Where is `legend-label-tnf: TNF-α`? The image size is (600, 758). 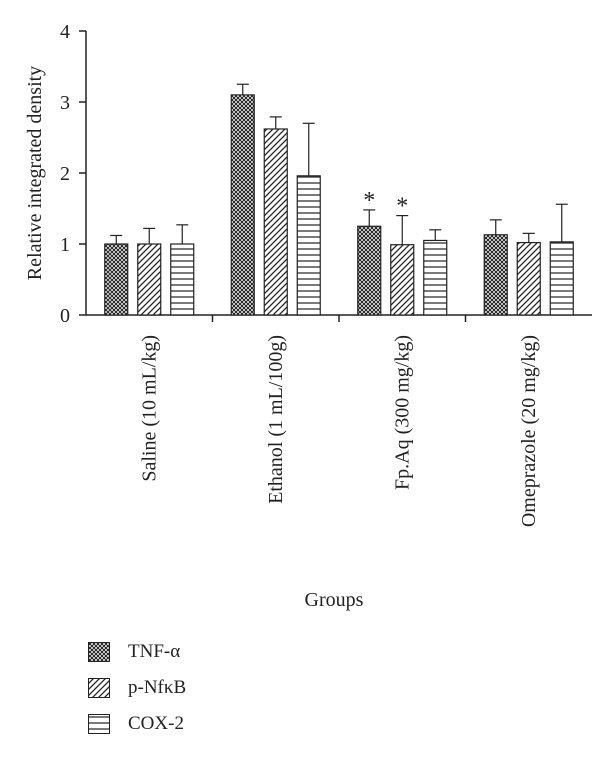 legend-label-tnf: TNF-α is located at coordinates (154, 651).